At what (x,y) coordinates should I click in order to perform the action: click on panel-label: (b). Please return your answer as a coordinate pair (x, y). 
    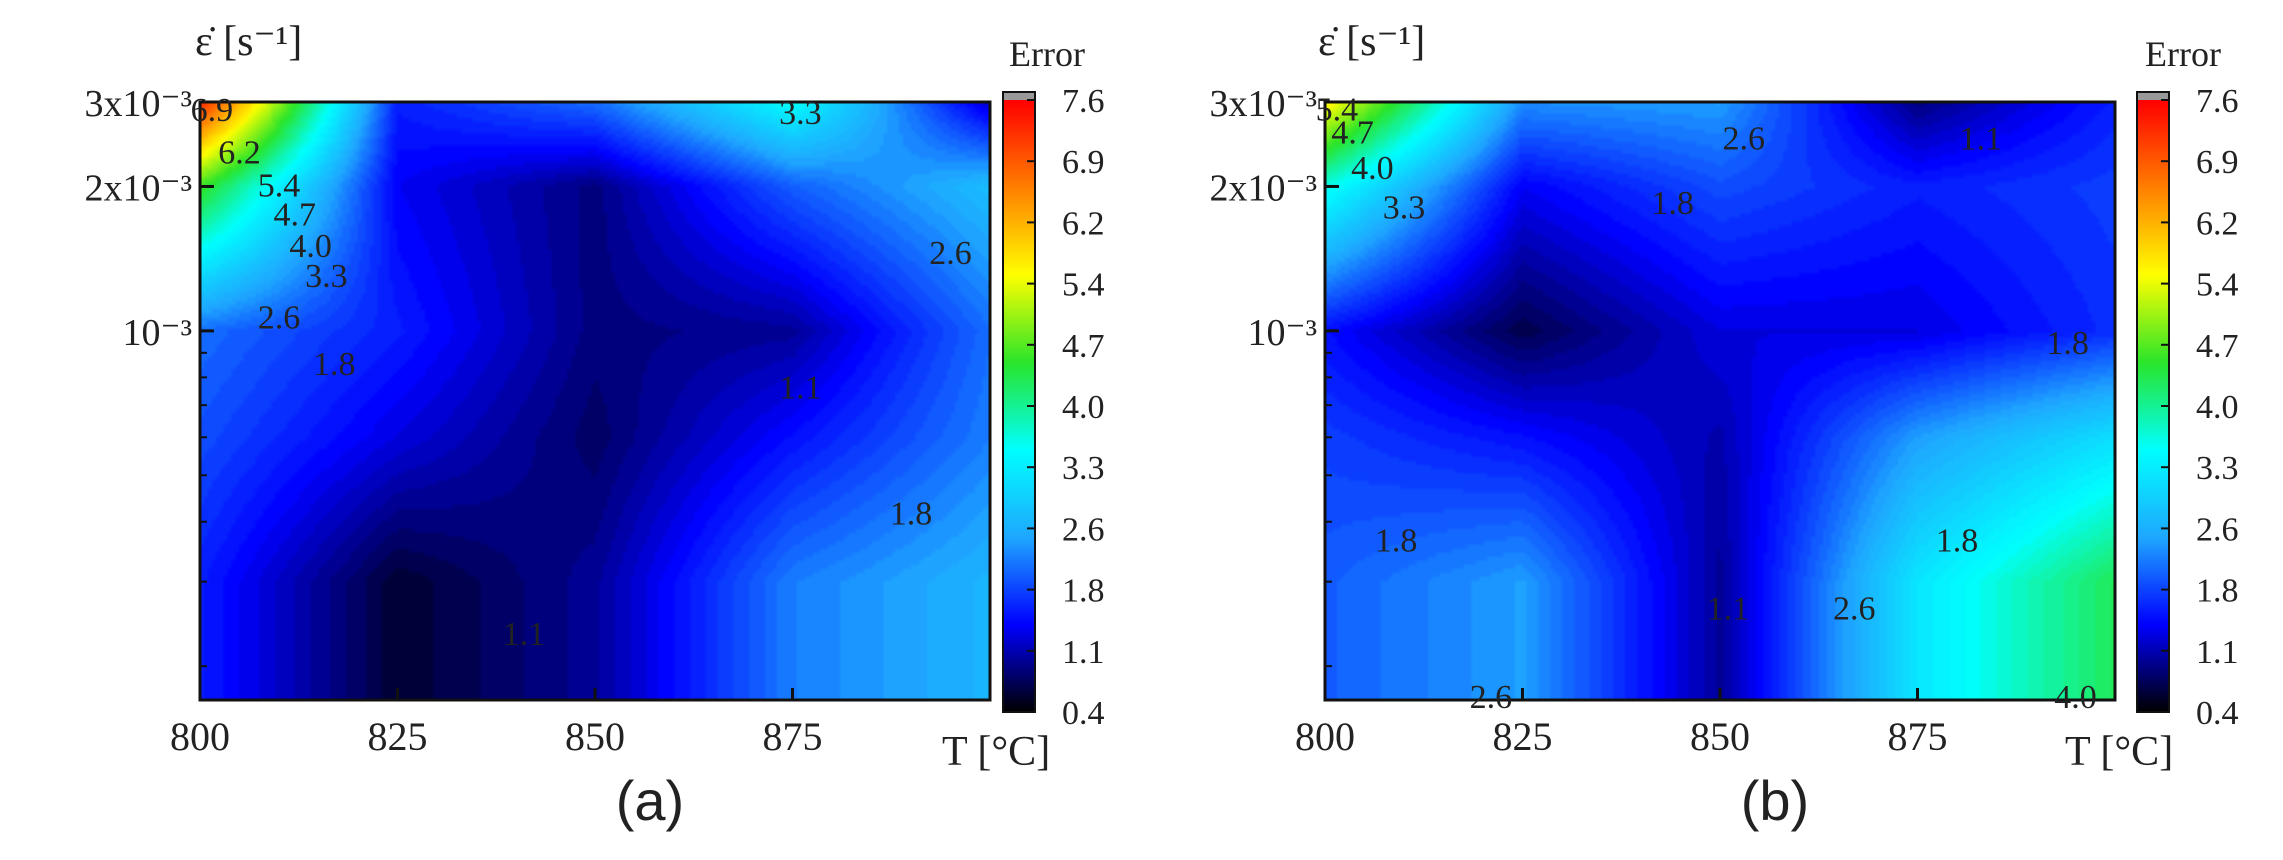
    Looking at the image, I should click on (1775, 800).